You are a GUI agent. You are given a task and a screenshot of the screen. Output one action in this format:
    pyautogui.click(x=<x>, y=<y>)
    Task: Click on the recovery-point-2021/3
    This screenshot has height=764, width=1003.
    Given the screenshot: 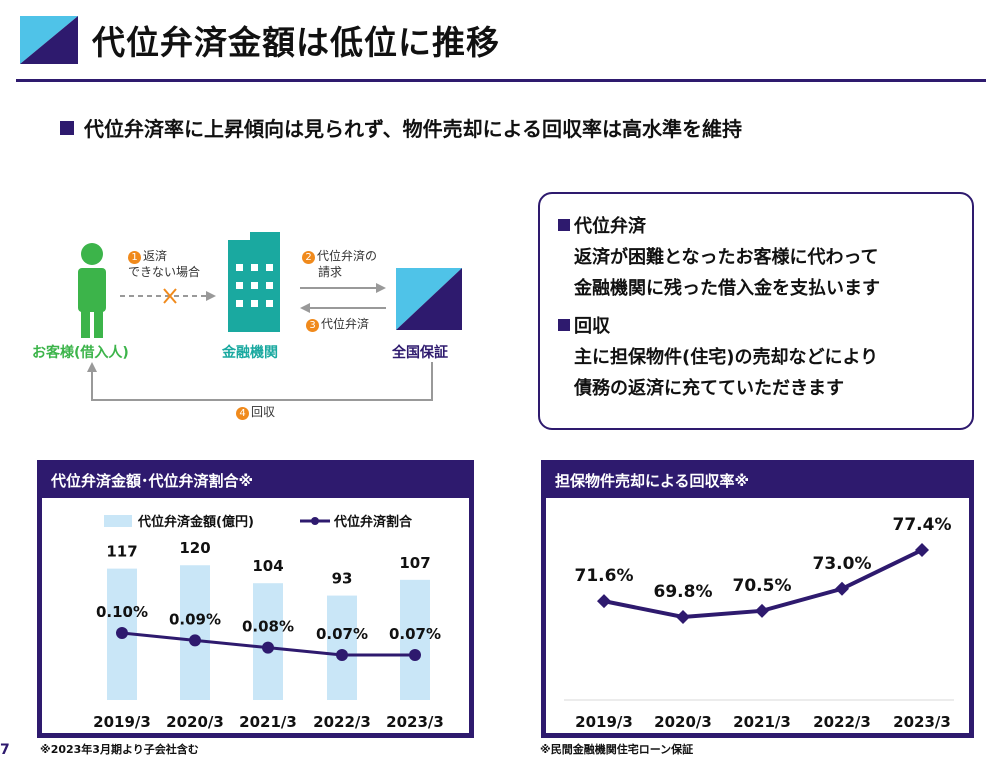 What is the action you would take?
    pyautogui.click(x=762, y=610)
    